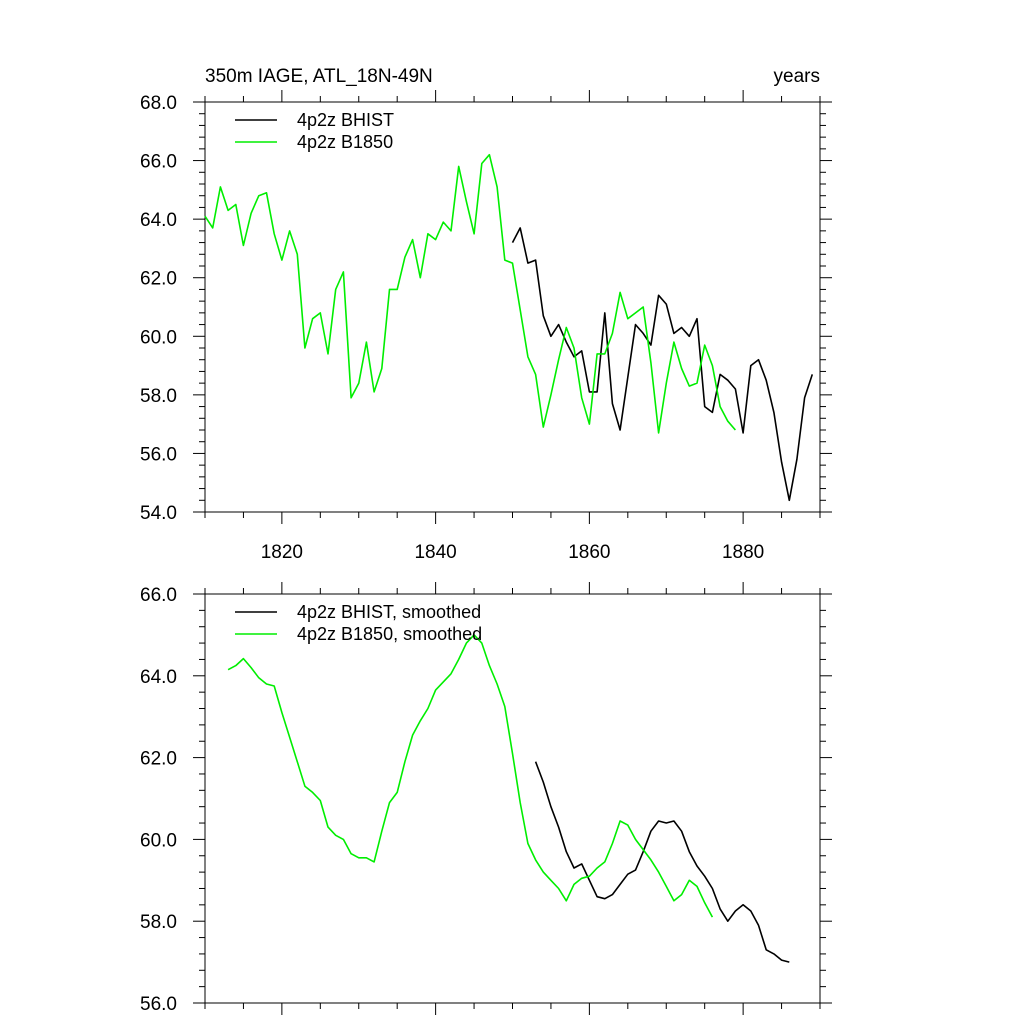 The width and height of the screenshot is (1024, 1024). What do you see at coordinates (589, 552) in the screenshot?
I see `x-tick-label: 1860` at bounding box center [589, 552].